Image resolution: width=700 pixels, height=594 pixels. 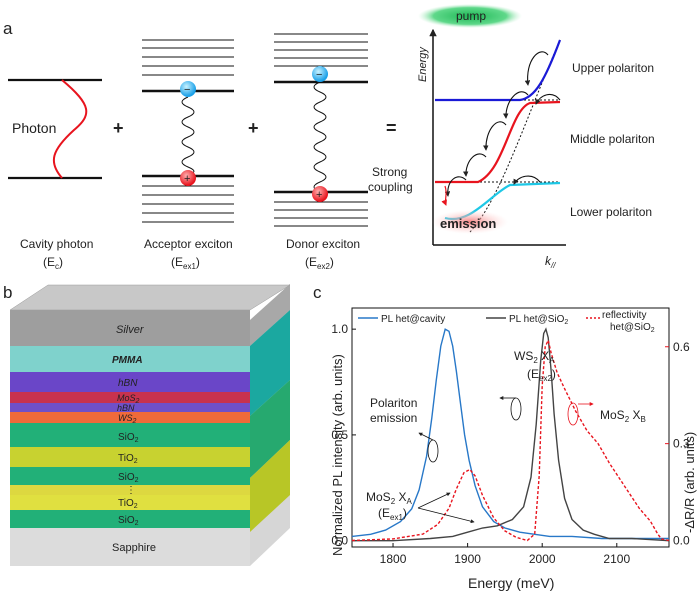 I want to click on layer-sapphire, so click(x=130, y=547).